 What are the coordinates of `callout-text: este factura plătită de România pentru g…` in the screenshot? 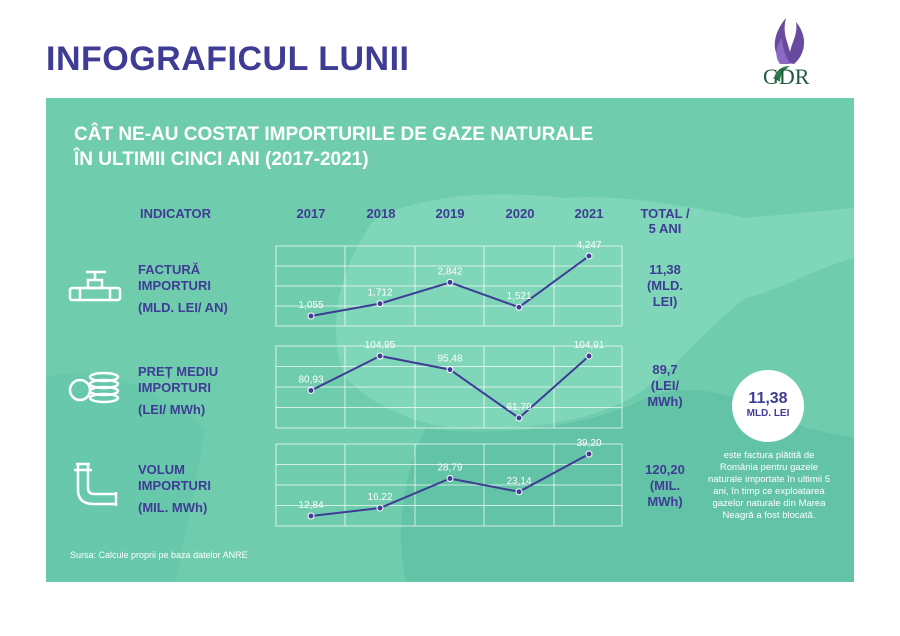 It's located at (769, 485).